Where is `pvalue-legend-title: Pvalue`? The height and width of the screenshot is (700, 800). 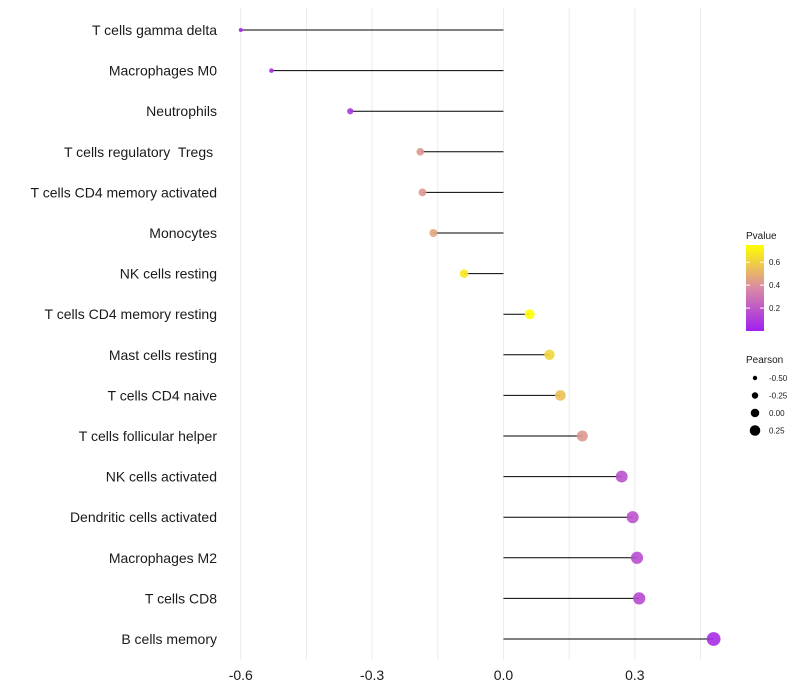
pvalue-legend-title: Pvalue is located at coordinates (761, 236).